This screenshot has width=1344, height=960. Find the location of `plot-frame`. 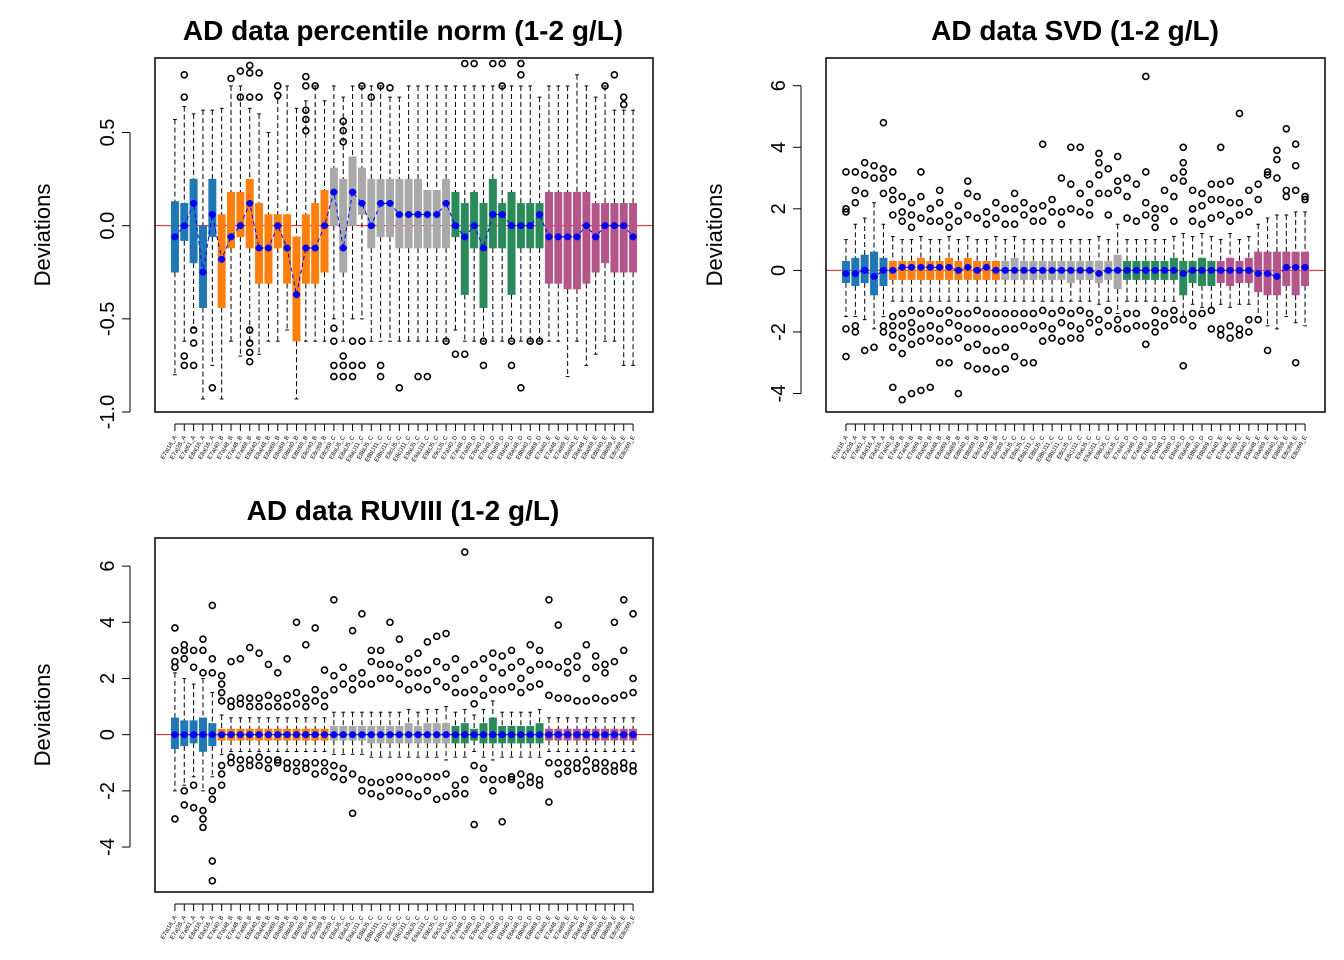

plot-frame is located at coordinates (404, 235).